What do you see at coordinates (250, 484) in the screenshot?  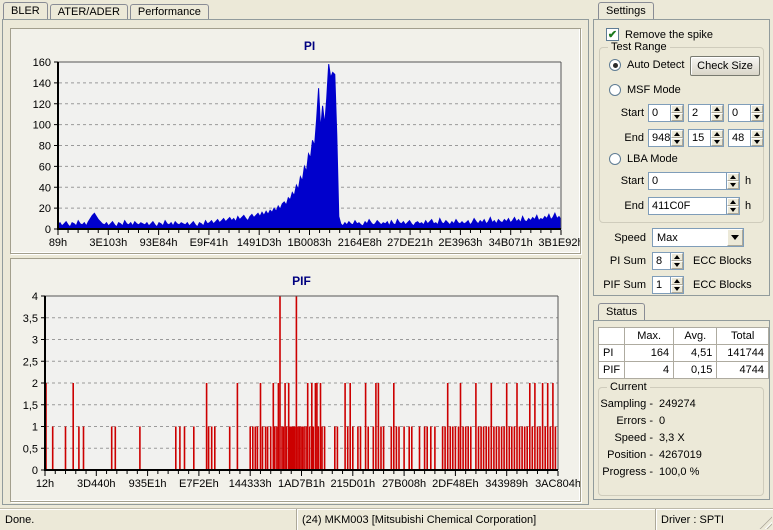 I see `svg-text: 144333h` at bounding box center [250, 484].